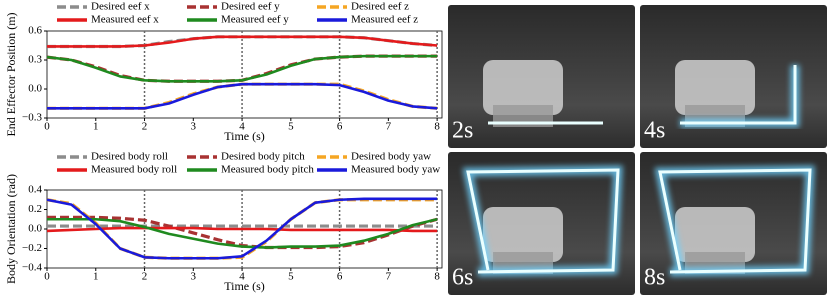 This screenshot has height=302, width=830. Describe the element at coordinates (35, 190) in the screenshot. I see `y-tick-label: 0.4` at that location.